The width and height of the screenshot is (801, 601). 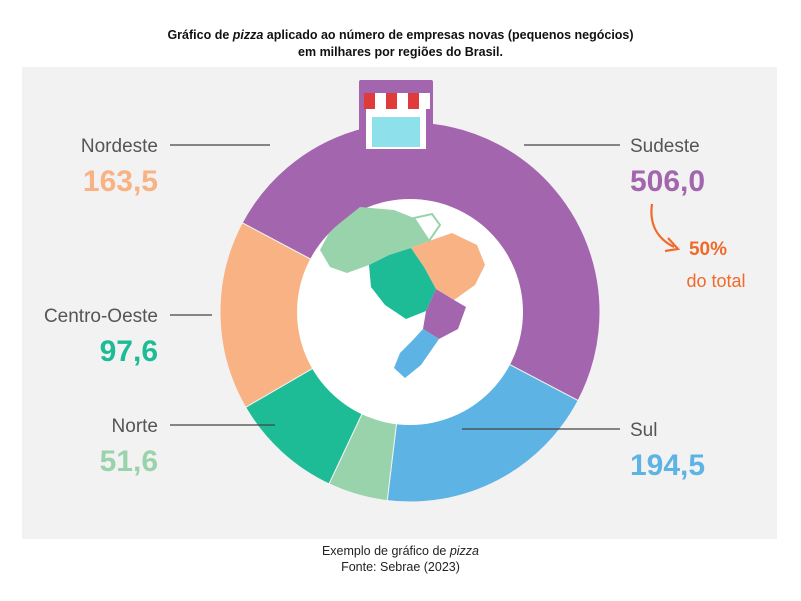 What do you see at coordinates (464, 551) in the screenshot?
I see `caption-text-italic: pizza` at bounding box center [464, 551].